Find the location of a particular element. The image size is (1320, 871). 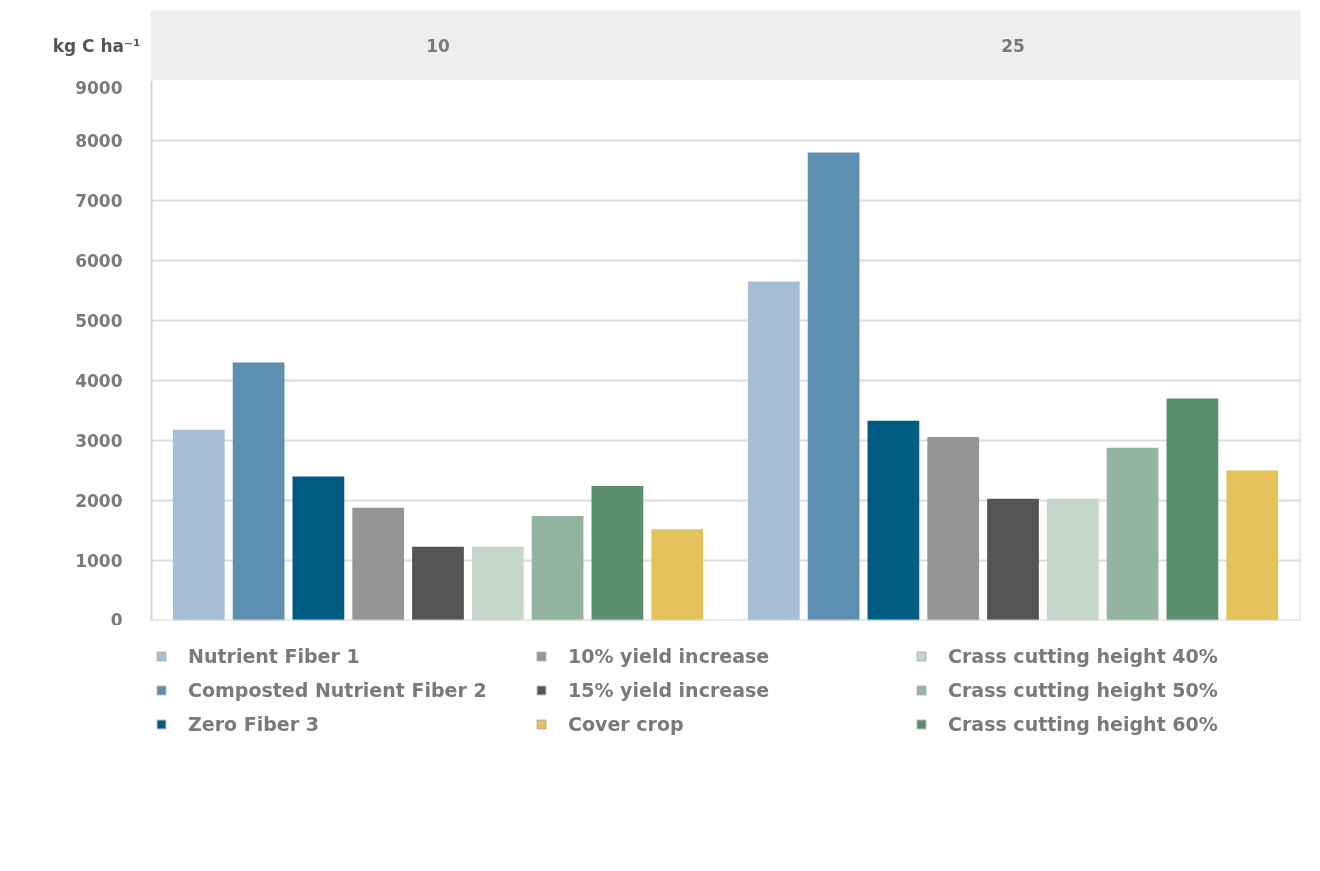

y-tick-label: 1000 is located at coordinates (99, 561).